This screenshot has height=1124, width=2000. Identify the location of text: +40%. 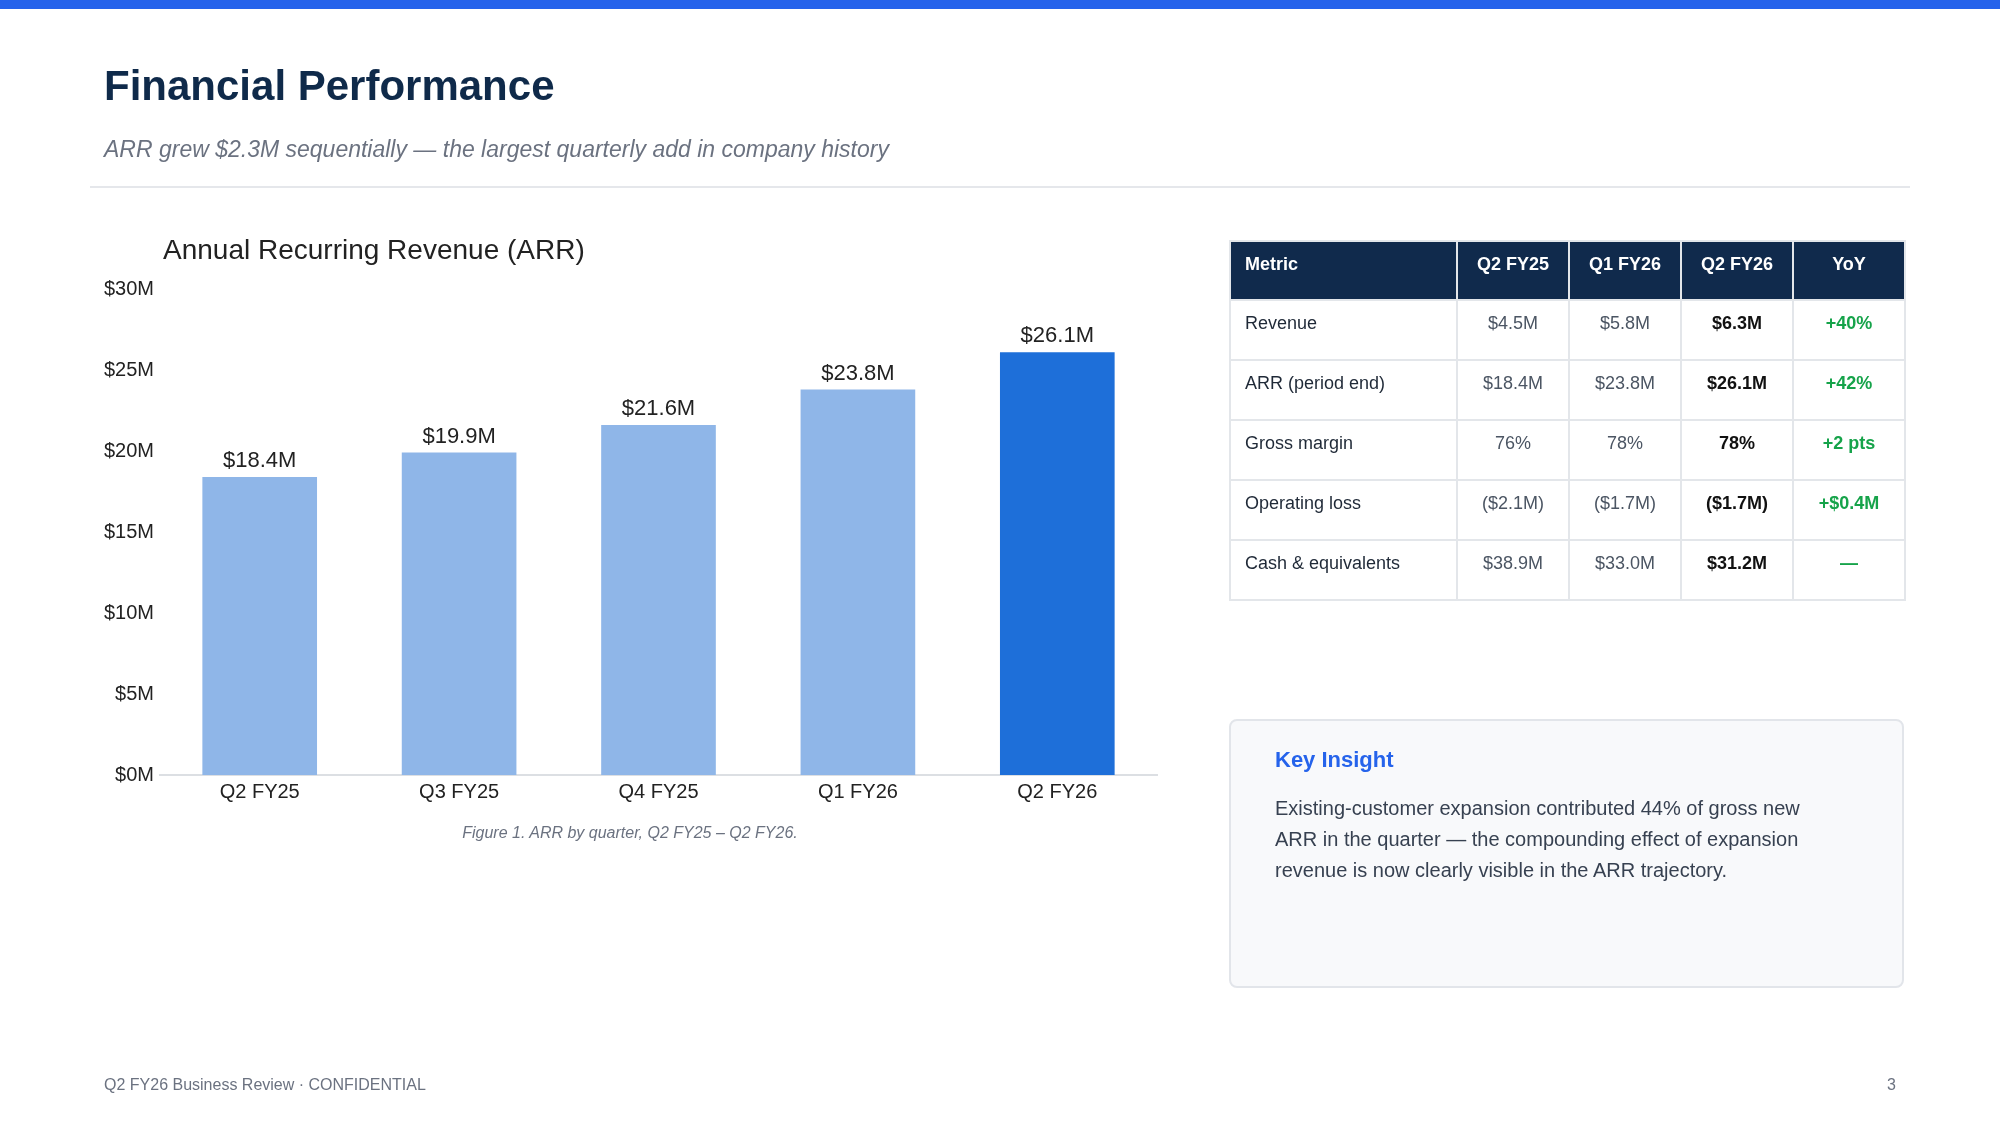
(1849, 323).